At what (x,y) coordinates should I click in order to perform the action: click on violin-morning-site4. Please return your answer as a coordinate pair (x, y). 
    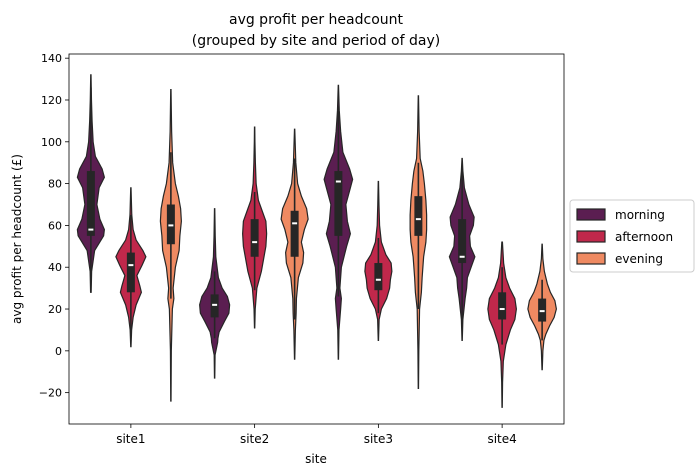
    Looking at the image, I should click on (462, 249).